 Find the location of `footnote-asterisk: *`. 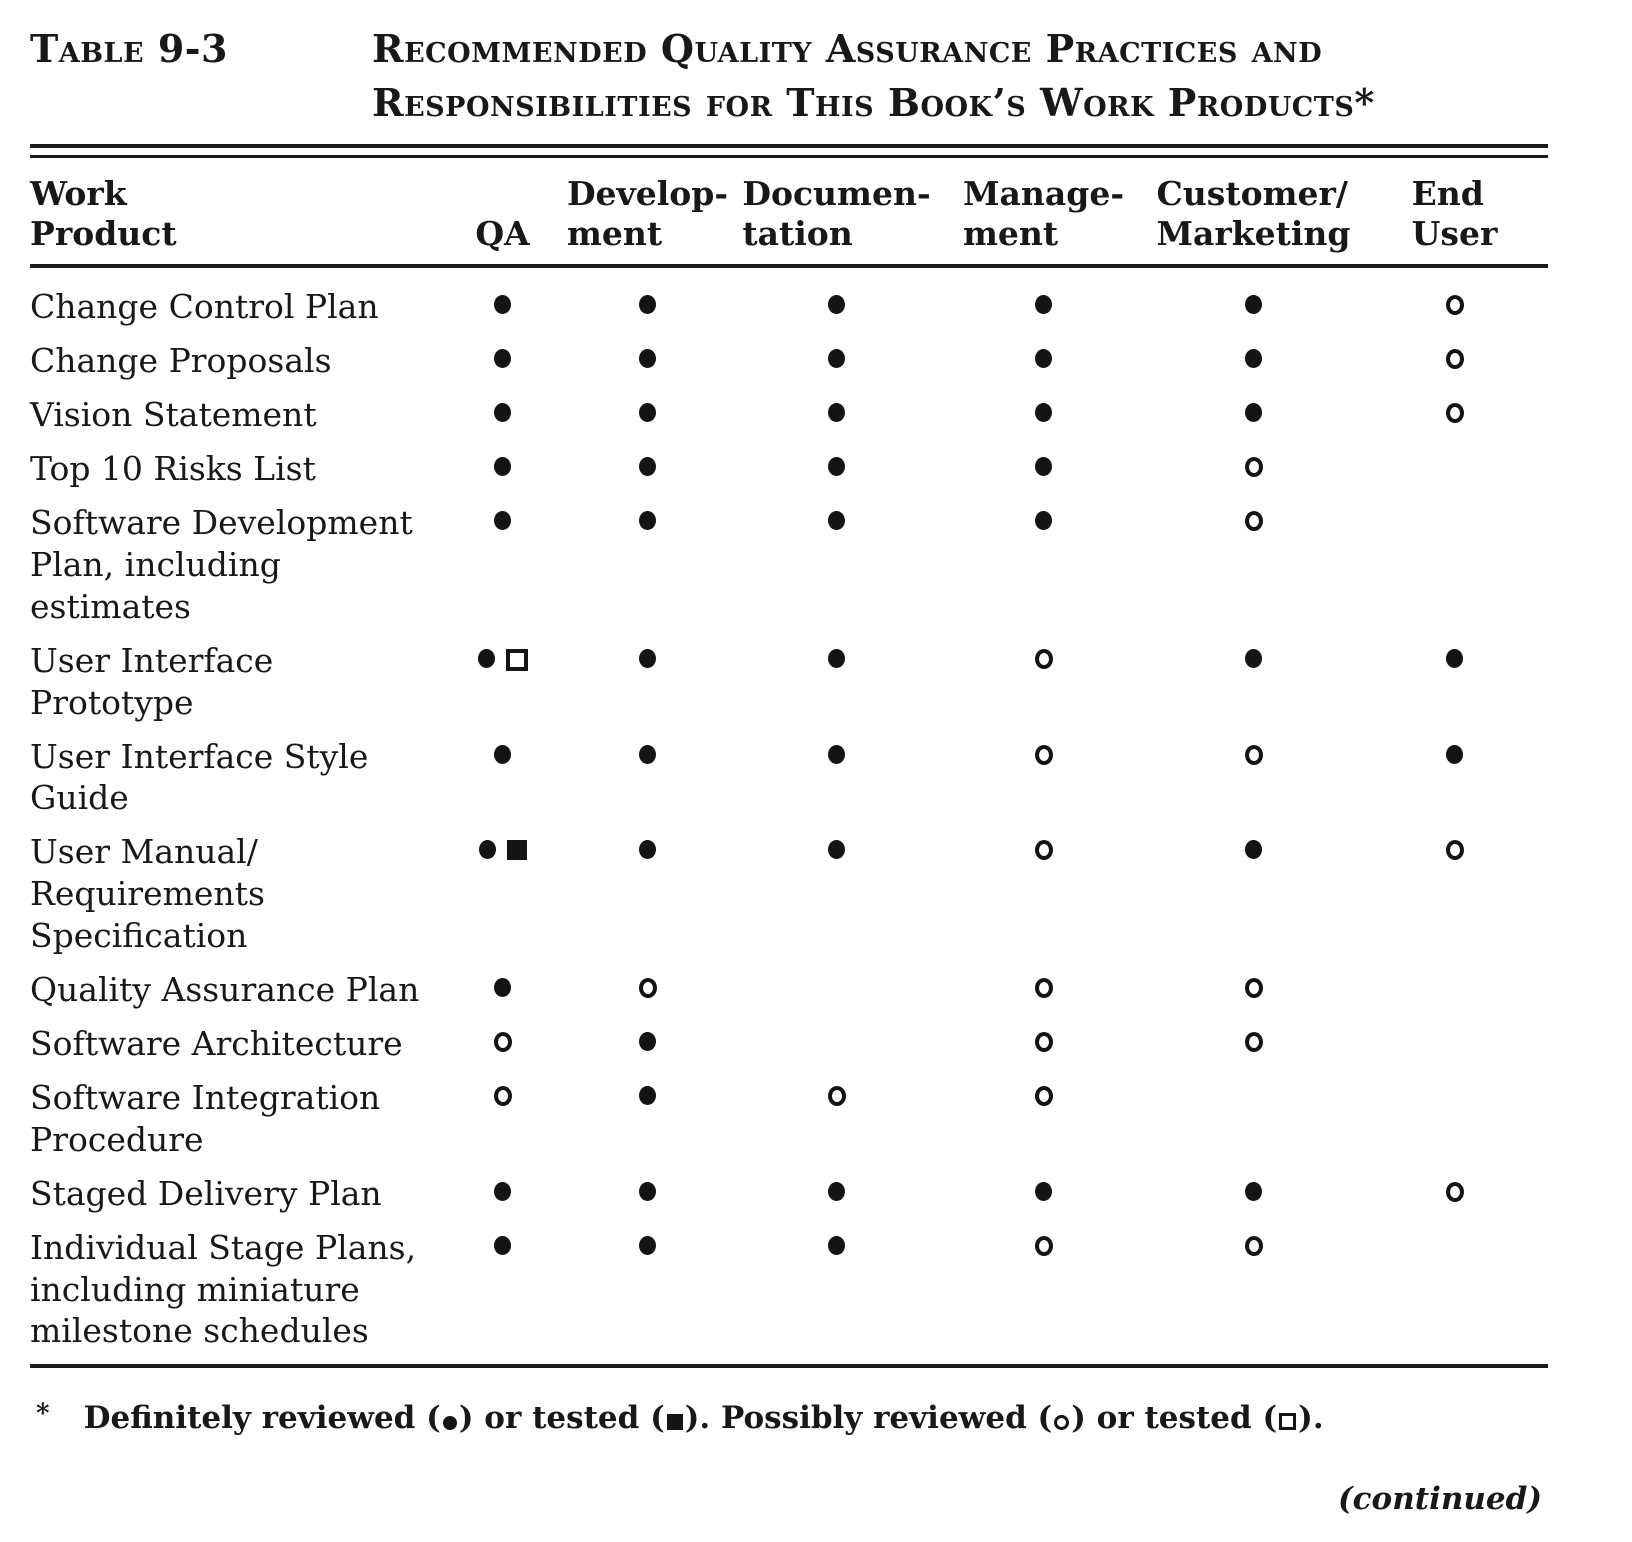

footnote-asterisk: * is located at coordinates (43, 1414).